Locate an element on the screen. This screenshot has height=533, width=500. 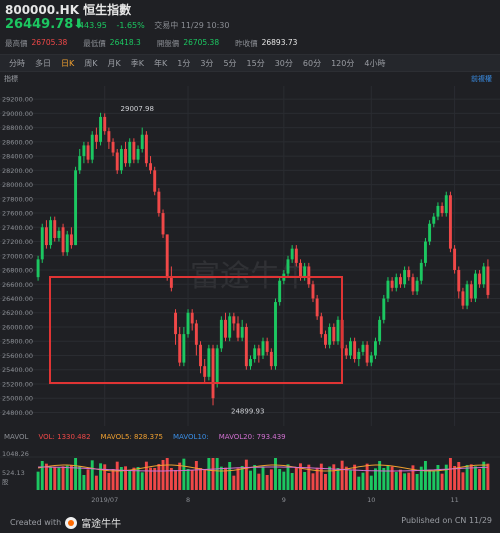
y-tick-label: 26800.00 is located at coordinates (17, 271).